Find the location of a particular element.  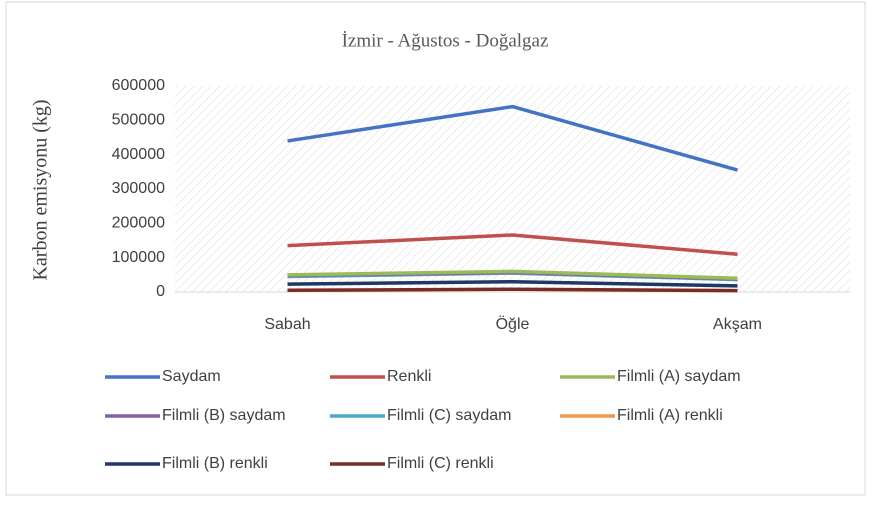

legend-label: Filmli (C) saydam is located at coordinates (449, 415).